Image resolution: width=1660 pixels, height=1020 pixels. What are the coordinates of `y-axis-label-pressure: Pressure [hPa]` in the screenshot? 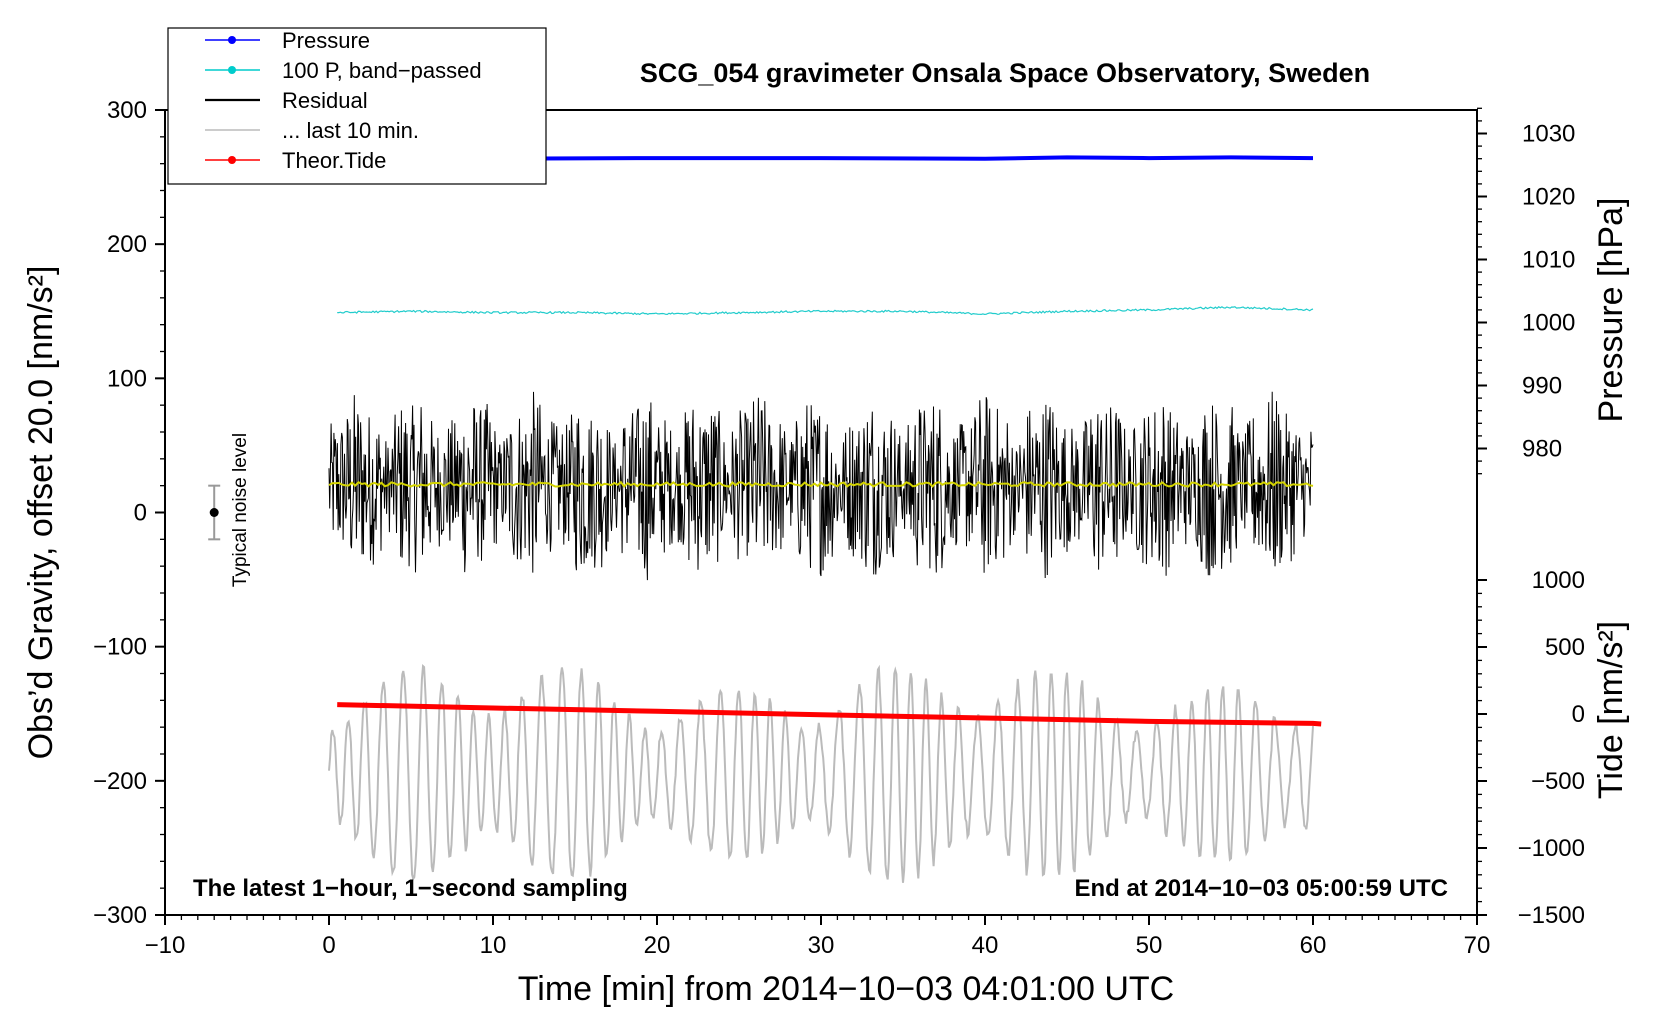 It's located at (1611, 310).